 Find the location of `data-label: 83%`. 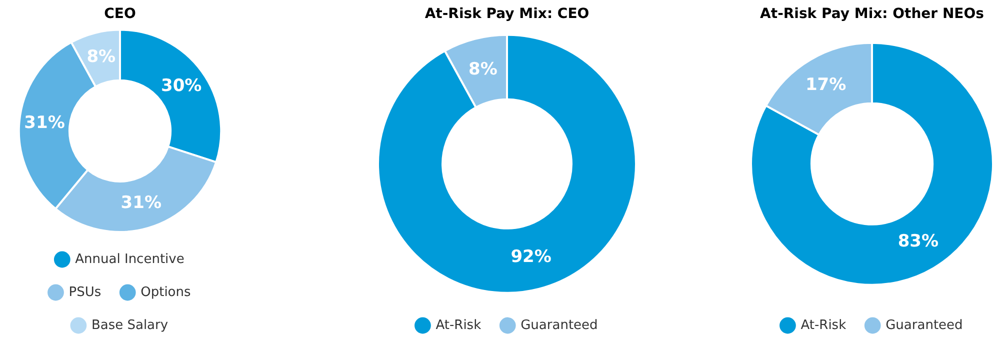

data-label: 83% is located at coordinates (918, 241).